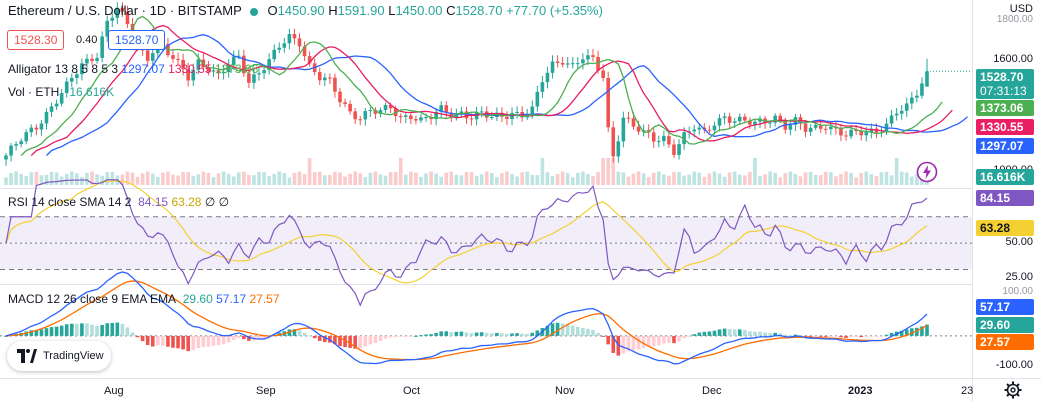  I want to click on rsi-legend: RSI 14 close SMA 14 2 84.15 63.28 ∅ ∅, so click(118, 202).